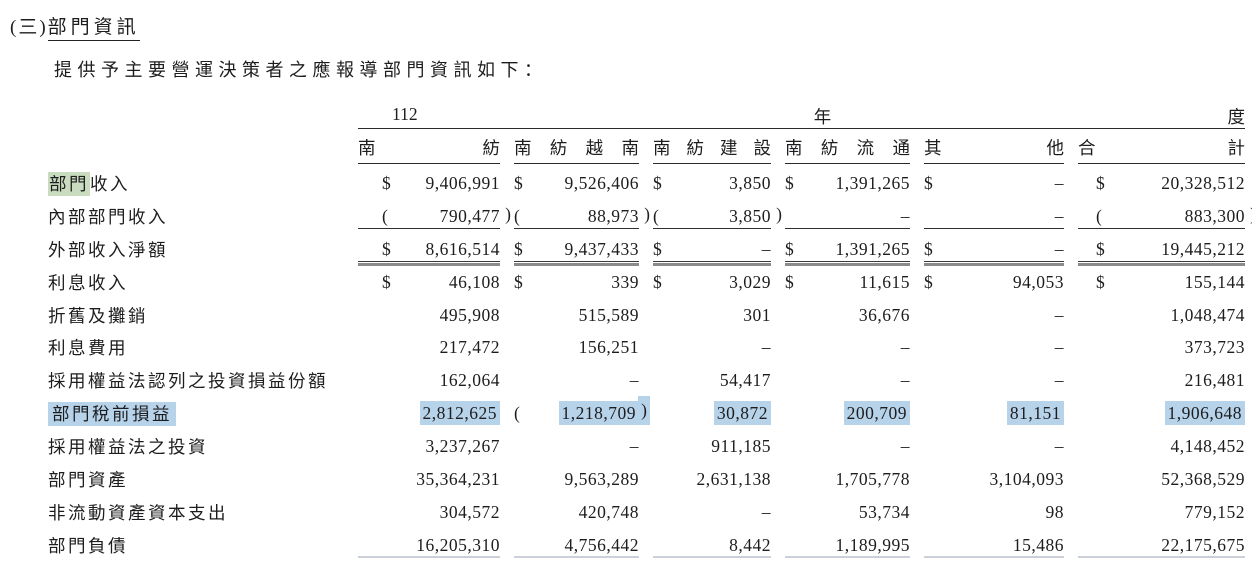  What do you see at coordinates (196, 249) in the screenshot?
I see `row-label: 外部收入淨額` at bounding box center [196, 249].